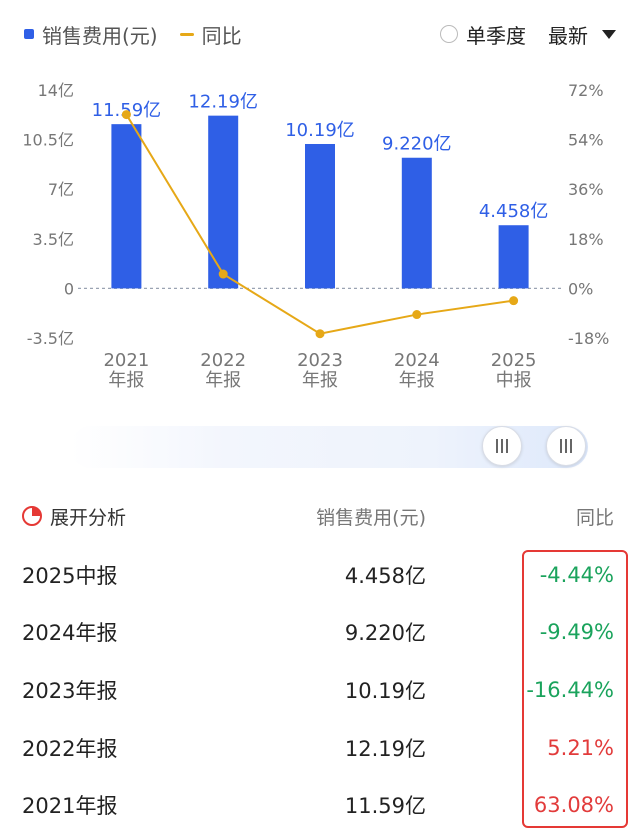  Describe the element at coordinates (586, 239) in the screenshot. I see `y-right-tick-label: 18%` at that location.